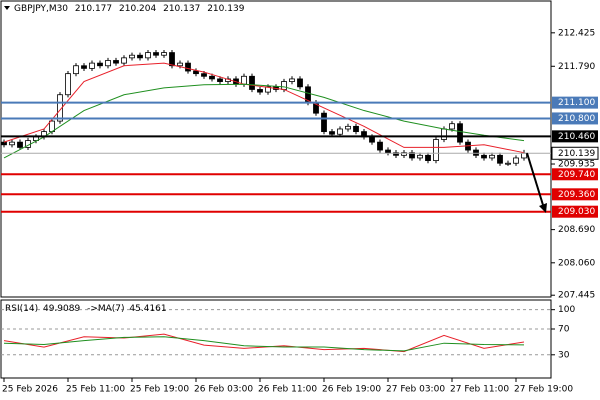 Image resolution: width=600 pixels, height=400 pixels. I want to click on ma-value: 45.4161, so click(148, 309).